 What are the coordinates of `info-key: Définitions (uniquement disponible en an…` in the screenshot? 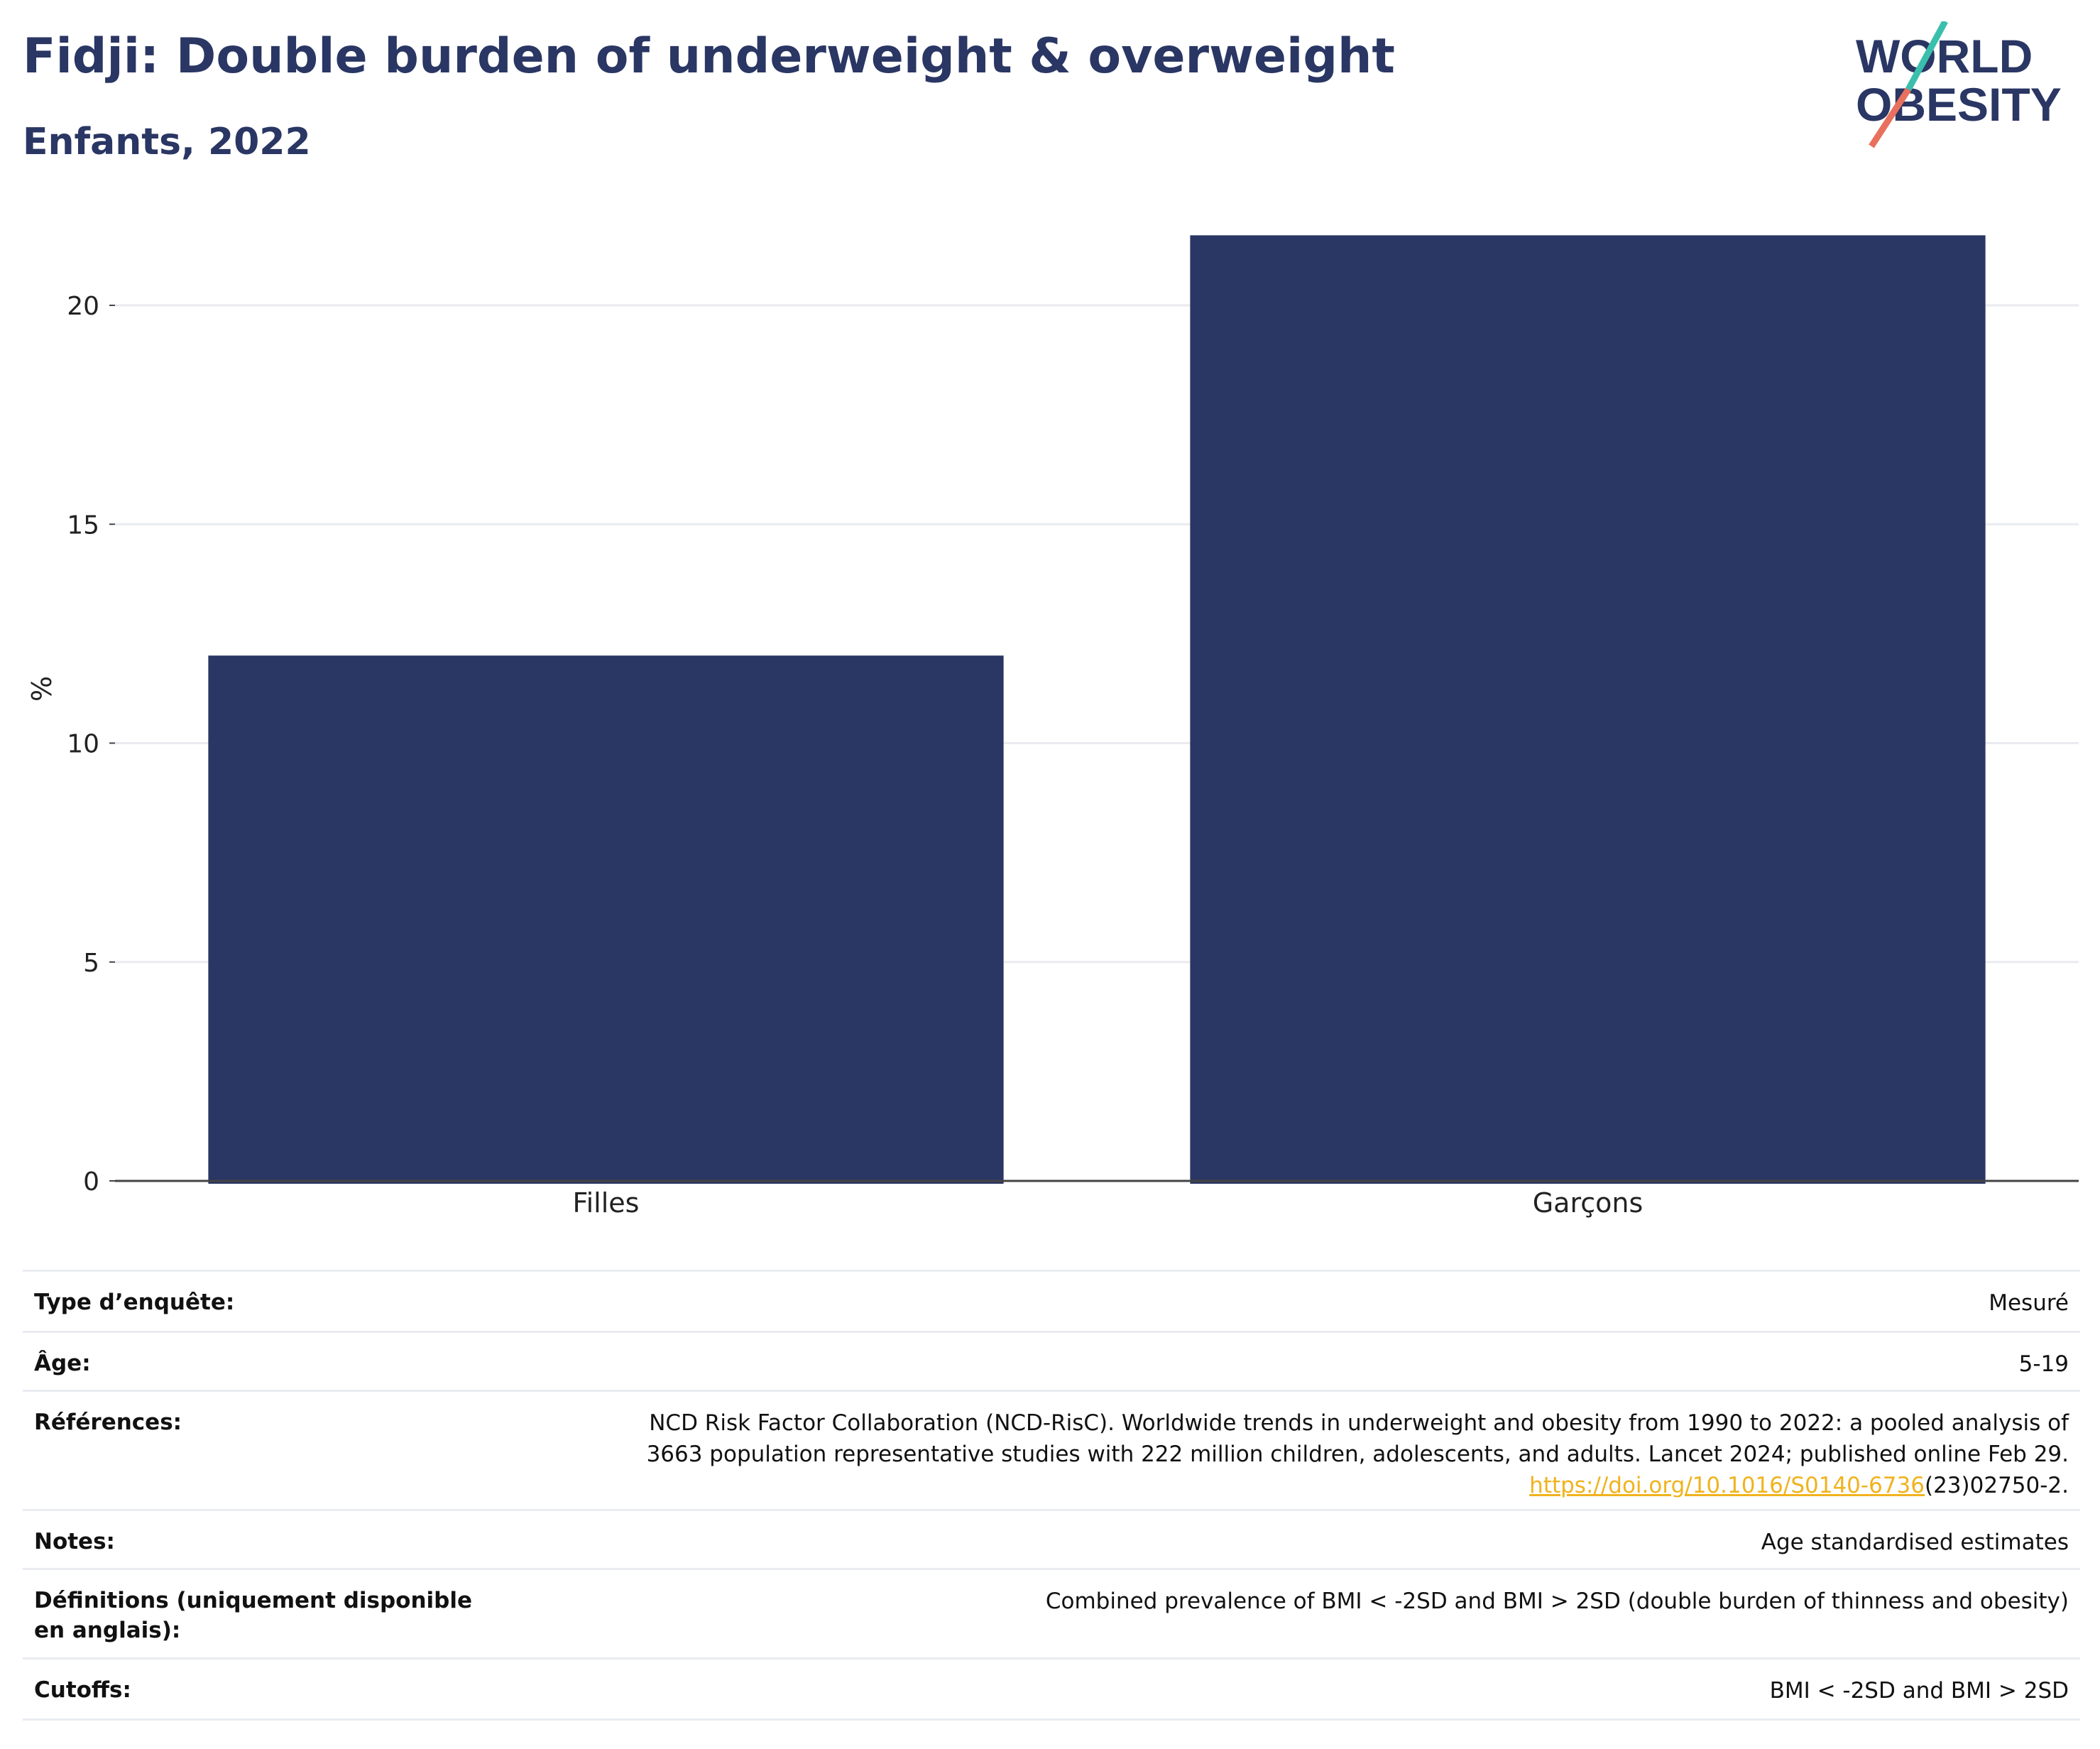 It's located at (253, 1616).